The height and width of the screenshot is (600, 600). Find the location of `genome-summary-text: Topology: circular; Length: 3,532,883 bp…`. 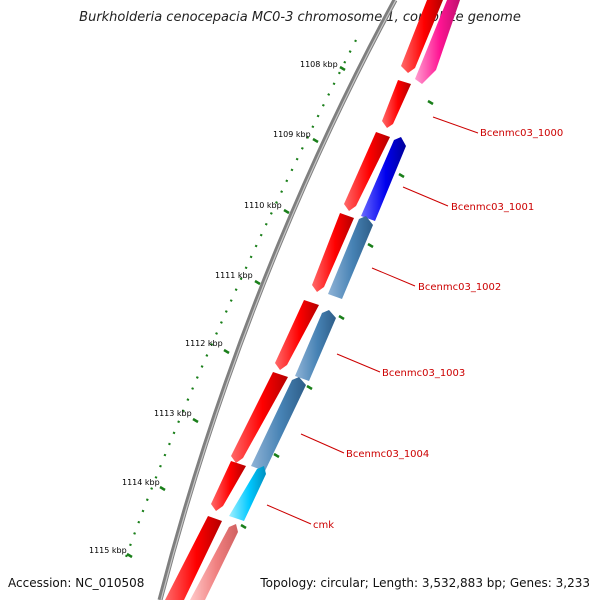

genome-summary-text: Topology: circular; Length: 3,532,883 bp… is located at coordinates (425, 583).